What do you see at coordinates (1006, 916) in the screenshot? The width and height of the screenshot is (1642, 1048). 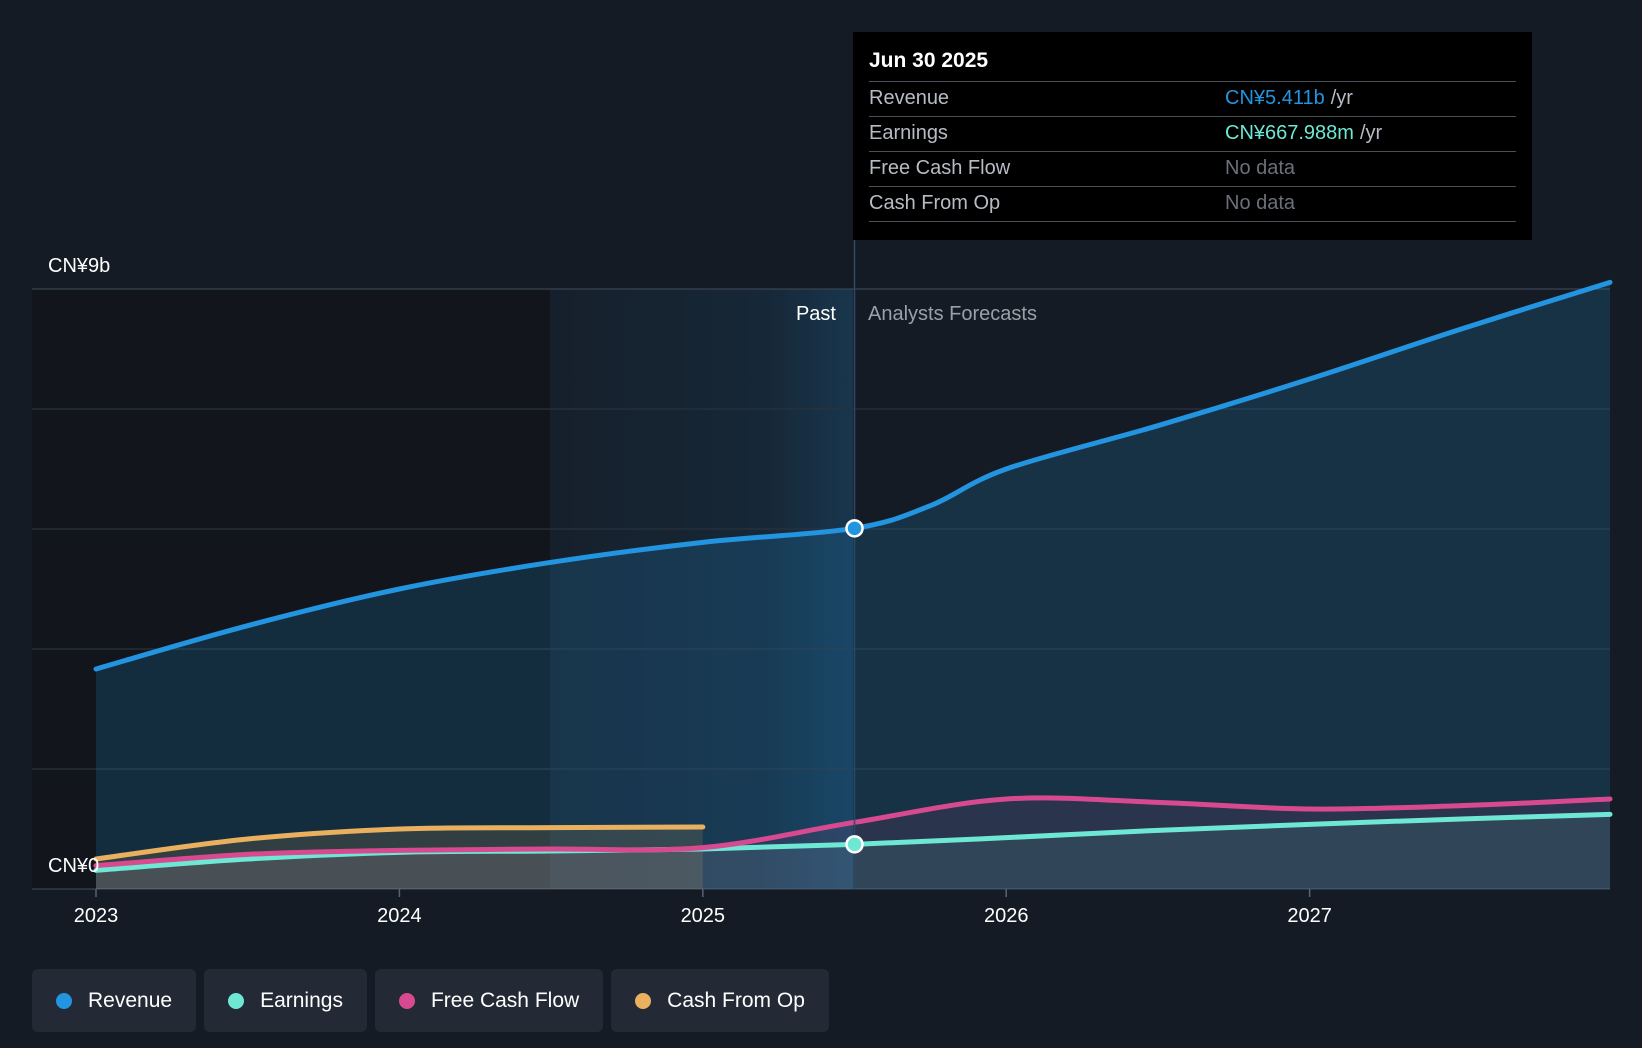 I see `x-tick-label: 2026` at bounding box center [1006, 916].